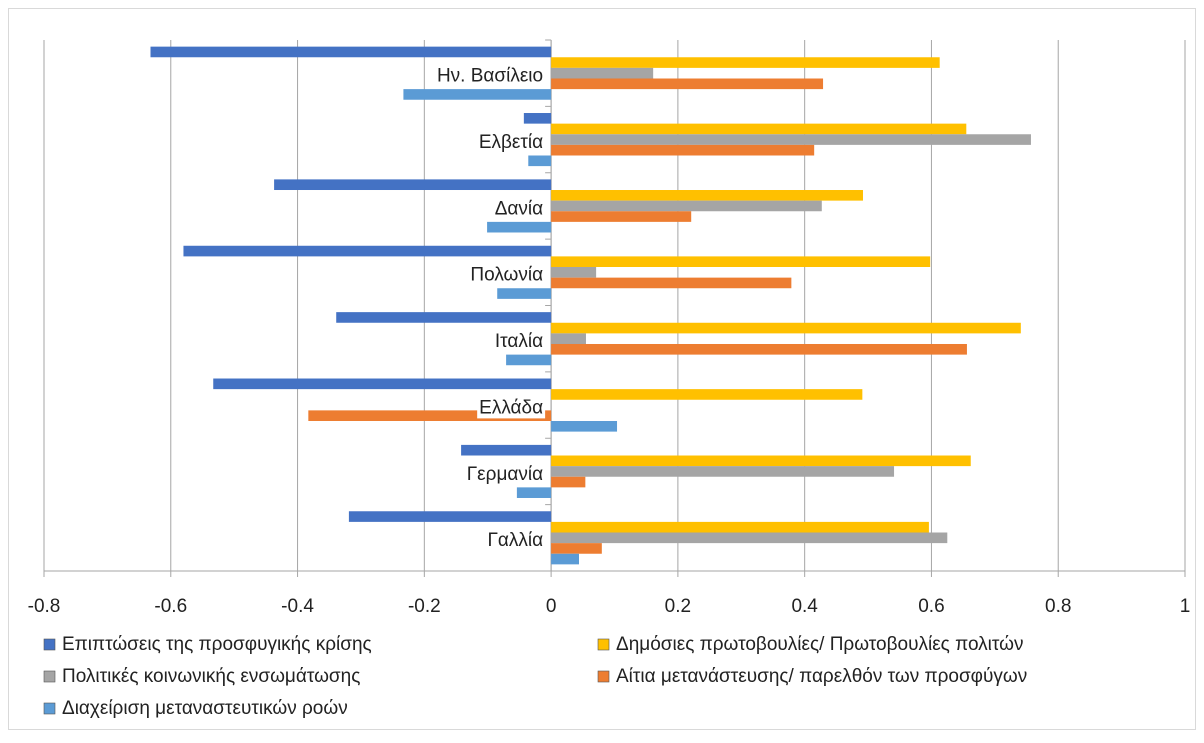 This screenshot has height=743, width=1204. I want to click on category-label: Γαλλία, so click(515, 540).